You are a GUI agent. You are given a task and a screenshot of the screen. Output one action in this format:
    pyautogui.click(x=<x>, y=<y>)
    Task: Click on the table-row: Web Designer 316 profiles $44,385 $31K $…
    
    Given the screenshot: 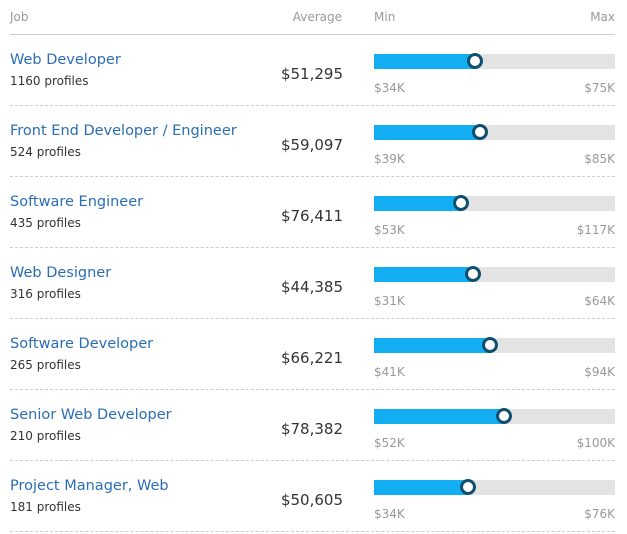 What is the action you would take?
    pyautogui.click(x=312, y=283)
    